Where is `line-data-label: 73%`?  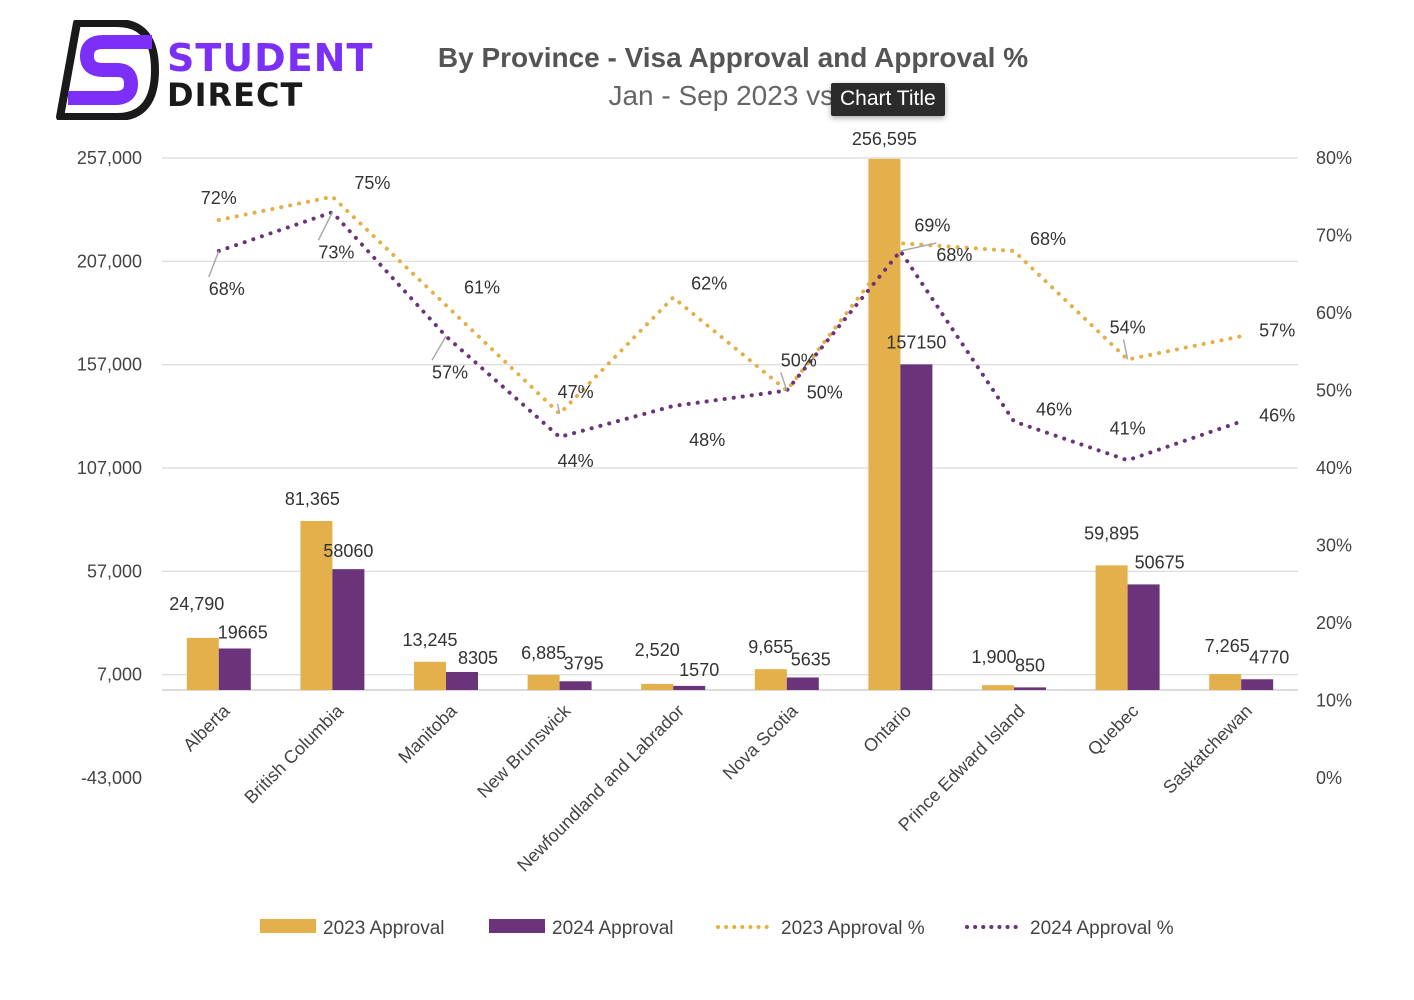
line-data-label: 73% is located at coordinates (336, 252).